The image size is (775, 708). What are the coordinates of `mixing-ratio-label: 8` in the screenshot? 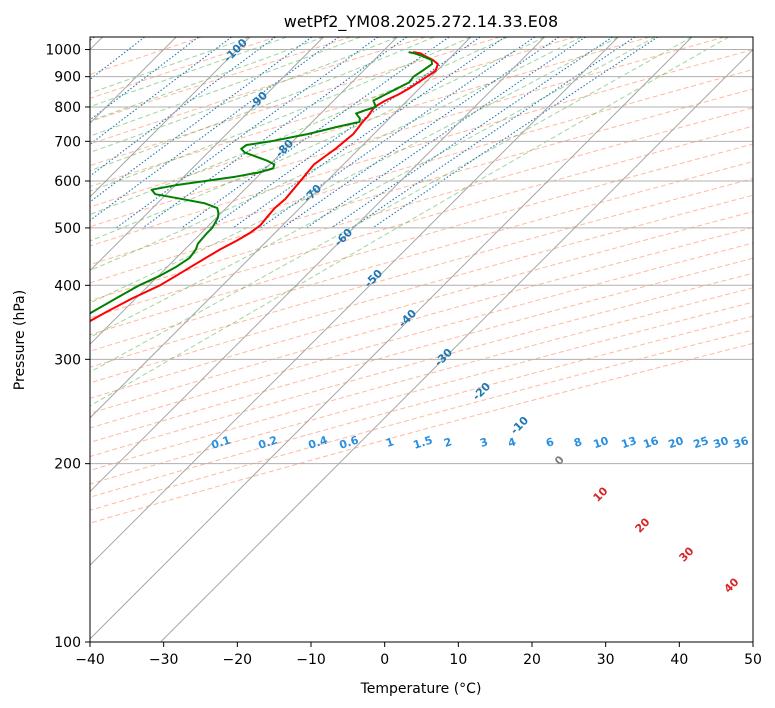 It's located at (577, 442).